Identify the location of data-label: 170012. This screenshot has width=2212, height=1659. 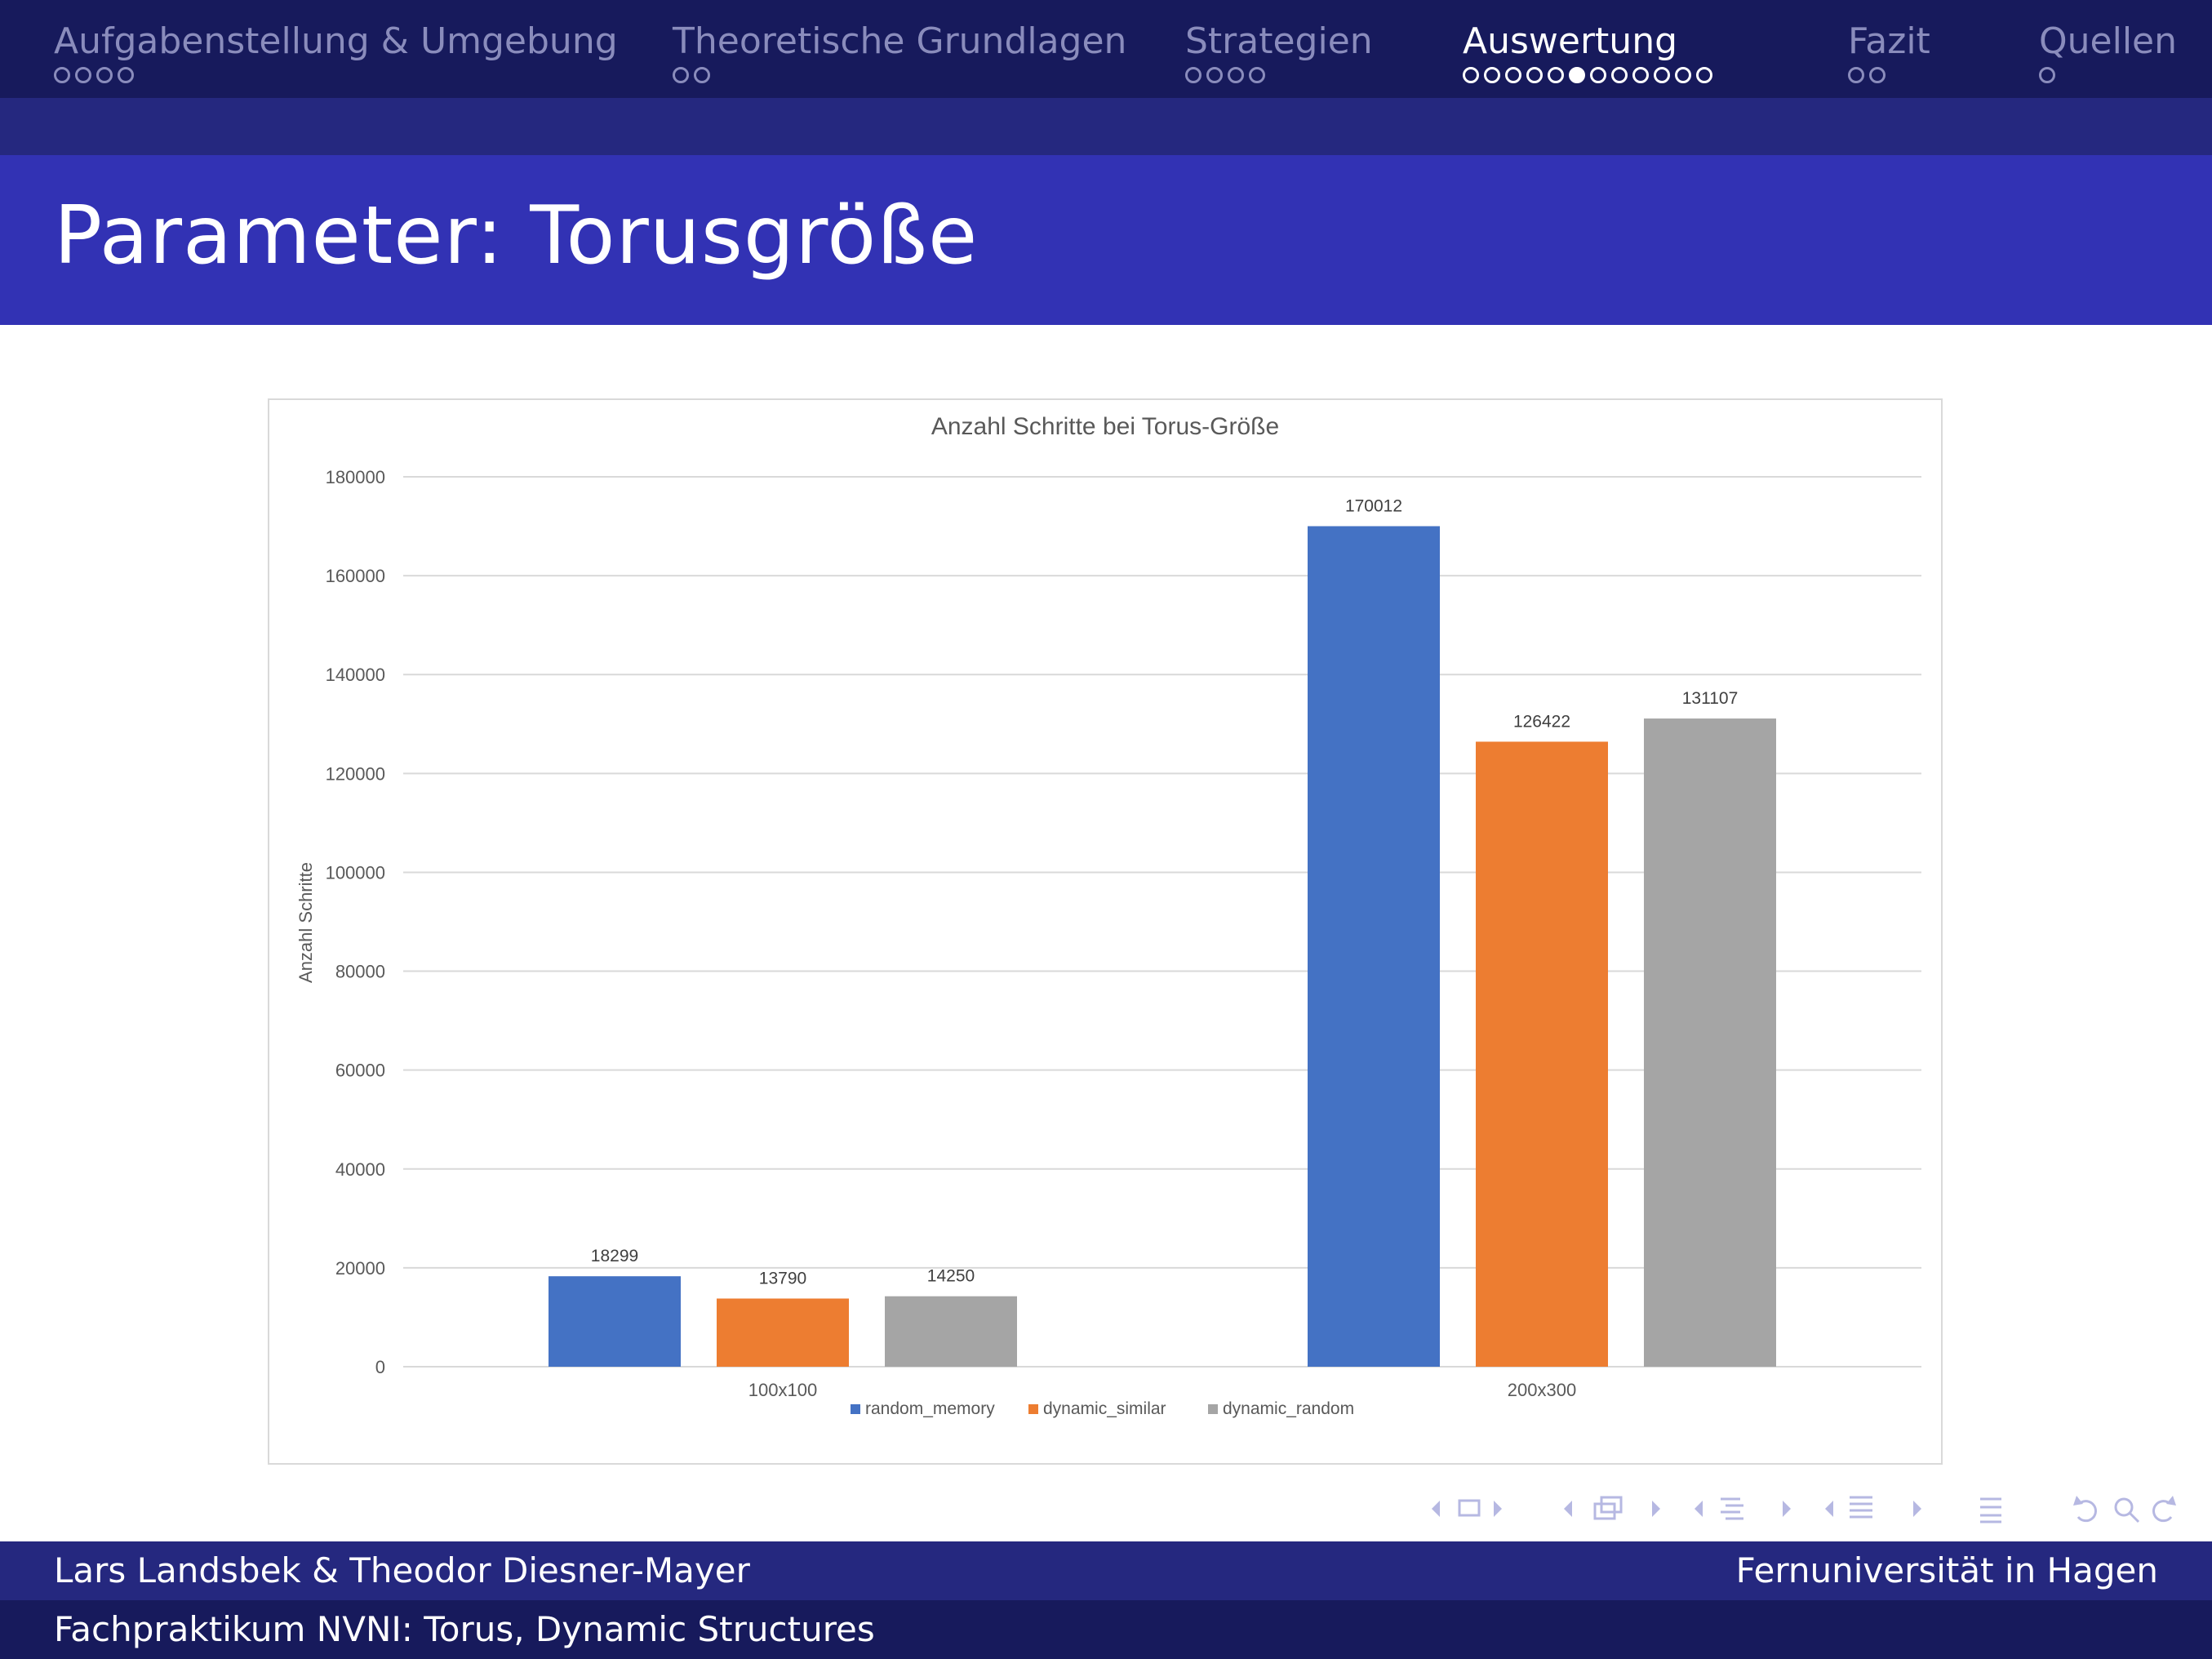
(1373, 506).